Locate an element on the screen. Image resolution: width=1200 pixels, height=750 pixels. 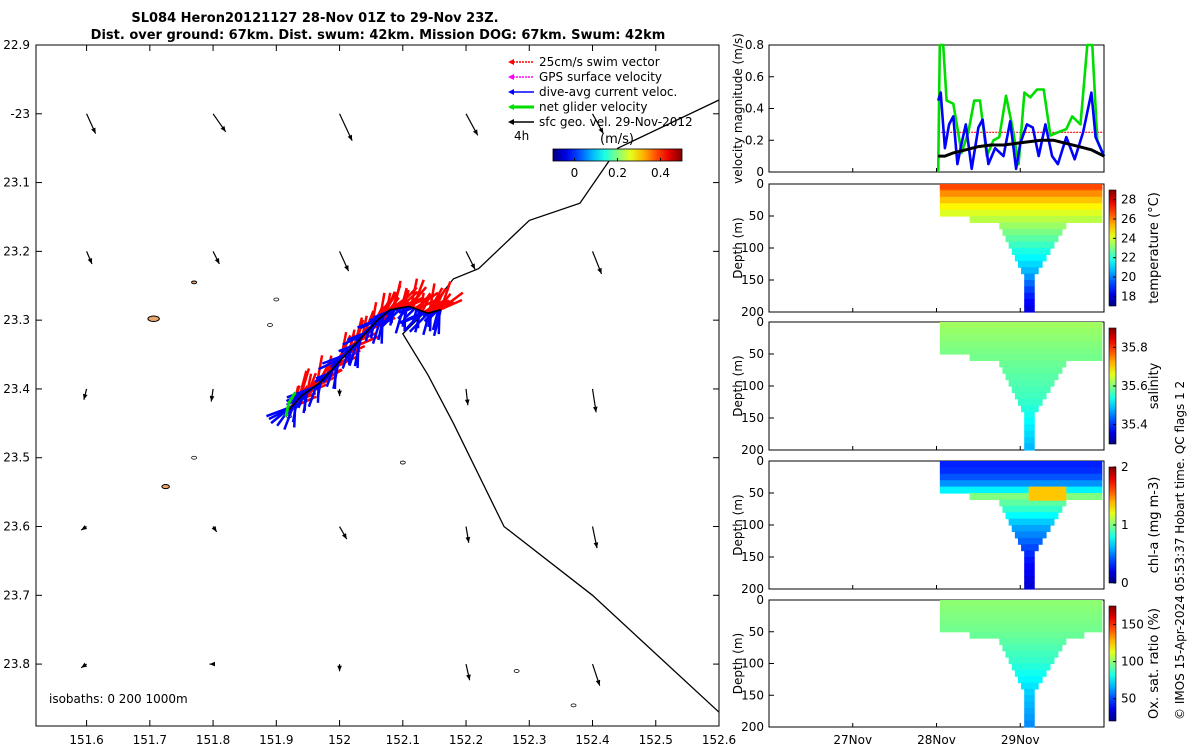
map-x-tick-label: 152.1 is located at coordinates (403, 740).